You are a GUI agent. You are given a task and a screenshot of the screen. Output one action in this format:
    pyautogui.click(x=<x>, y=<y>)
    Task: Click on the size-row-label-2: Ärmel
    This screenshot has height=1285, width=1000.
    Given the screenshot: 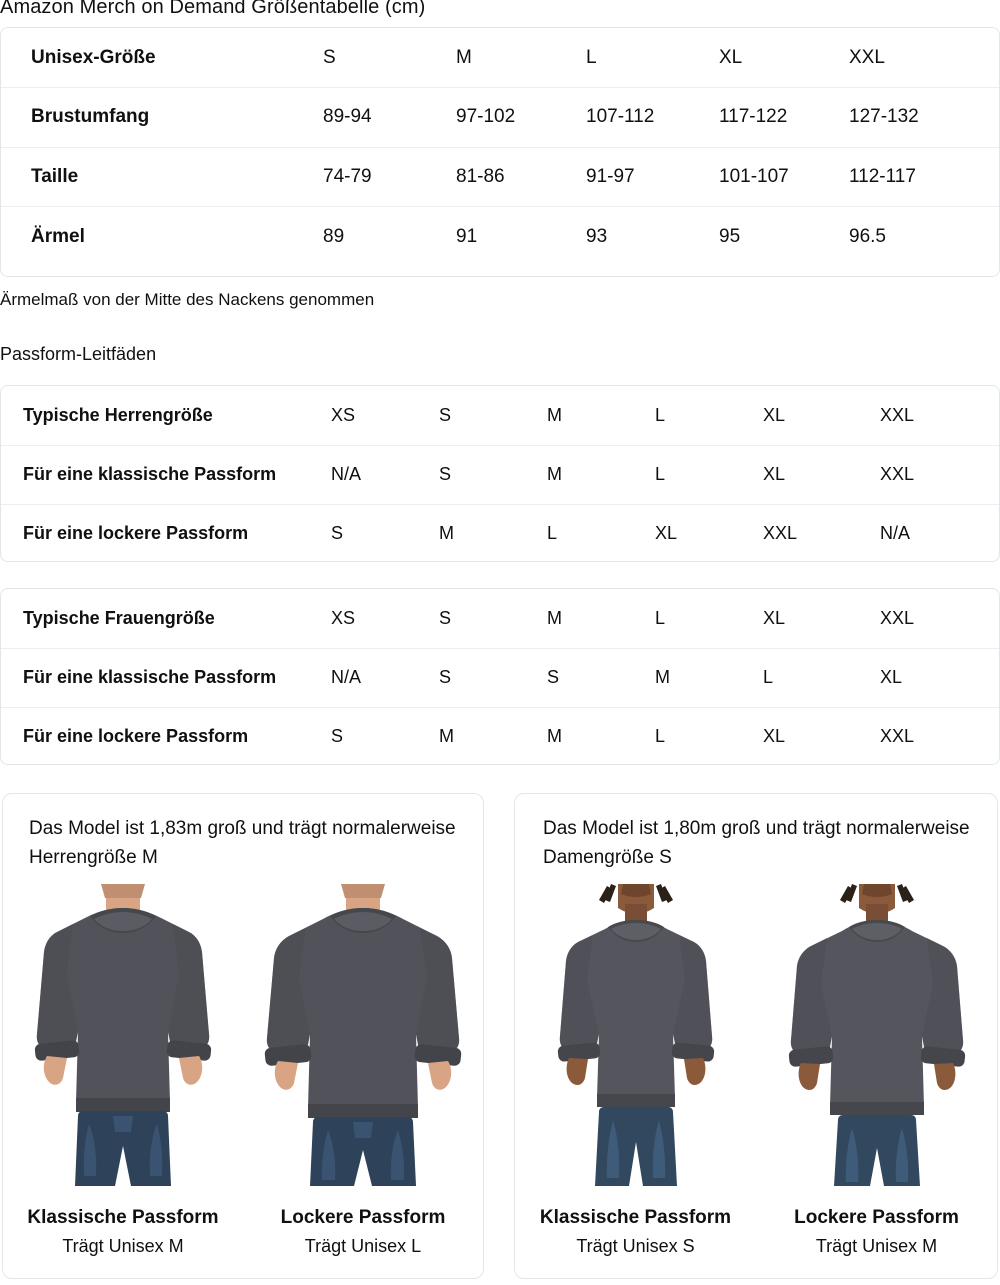 What is the action you would take?
    pyautogui.click(x=162, y=236)
    